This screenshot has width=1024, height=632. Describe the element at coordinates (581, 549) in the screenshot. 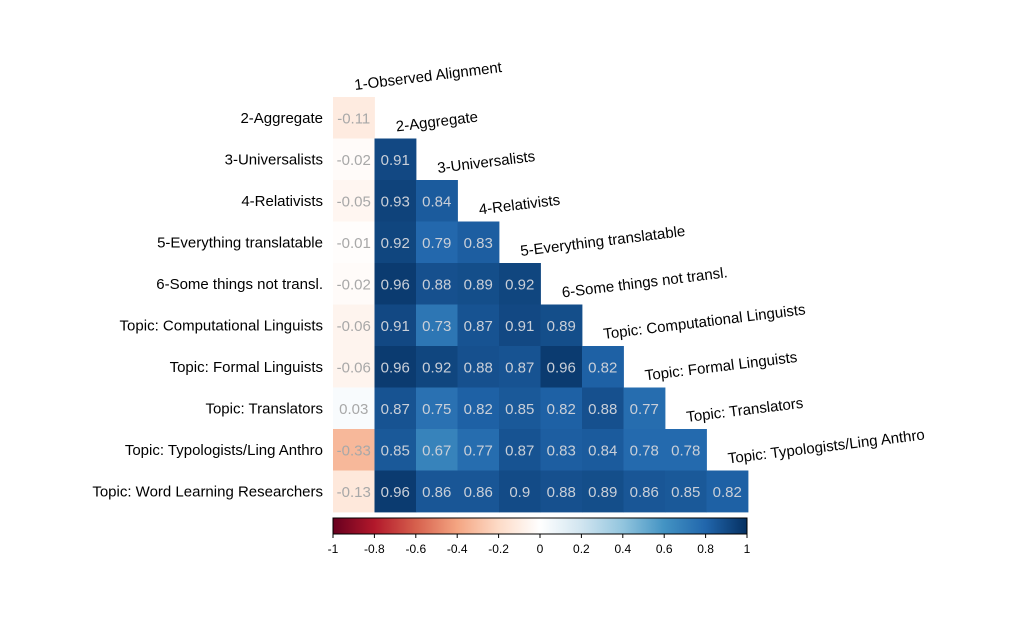

I see `color-legend-tick-label: 0.2` at that location.